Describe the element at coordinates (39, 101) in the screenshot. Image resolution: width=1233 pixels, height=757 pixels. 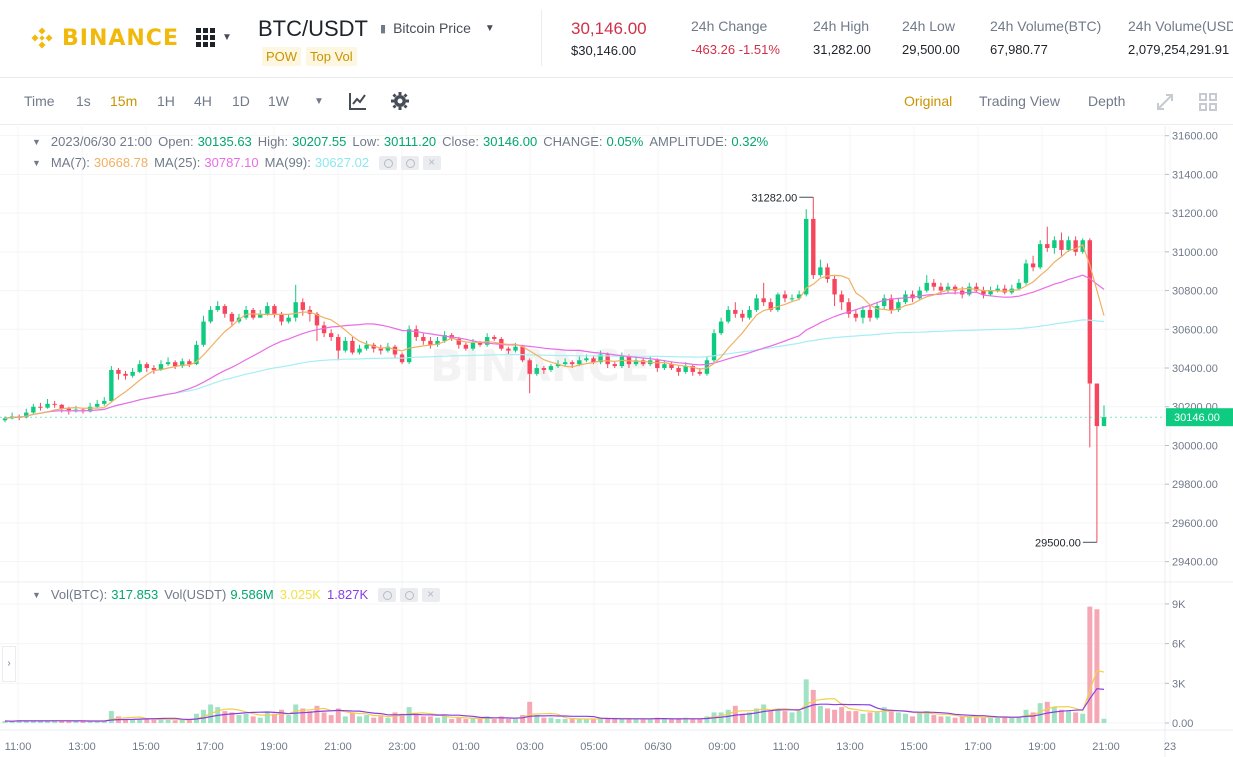
I see `interval-time: Time` at that location.